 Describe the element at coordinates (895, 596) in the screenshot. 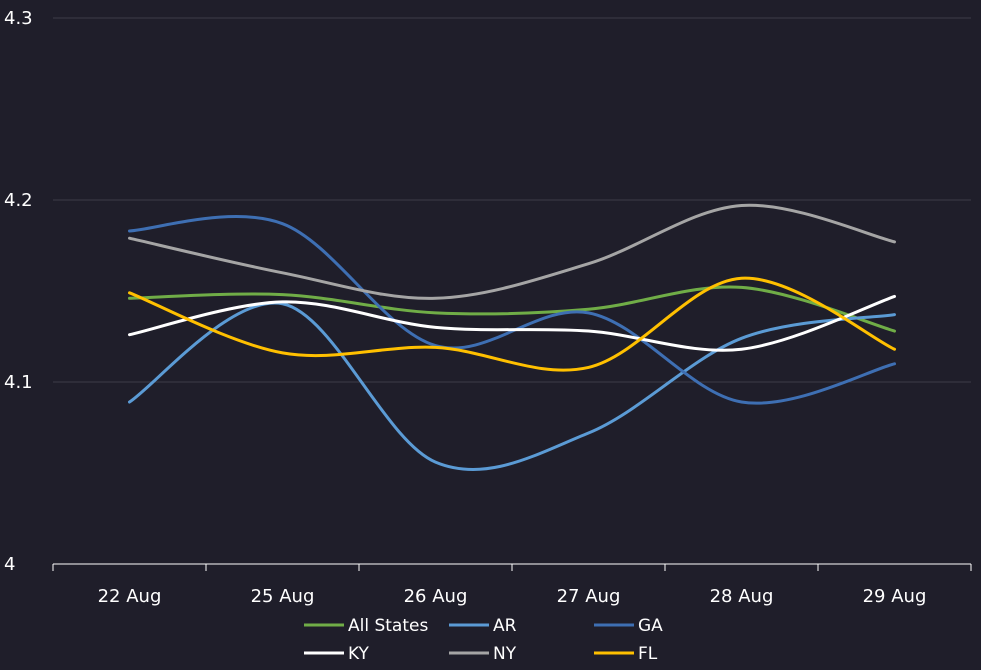

I see `x-tick-label: 29 Aug` at that location.